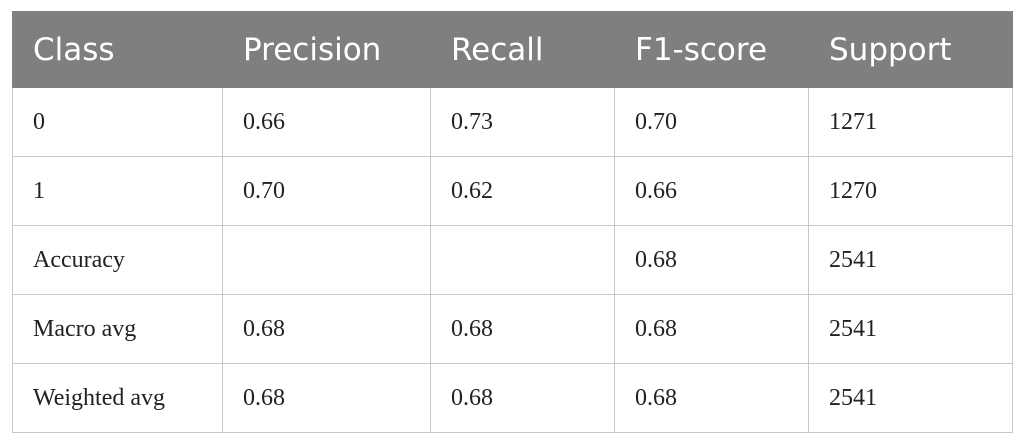 This screenshot has width=1025, height=441. I want to click on table-cell: 1270, so click(910, 191).